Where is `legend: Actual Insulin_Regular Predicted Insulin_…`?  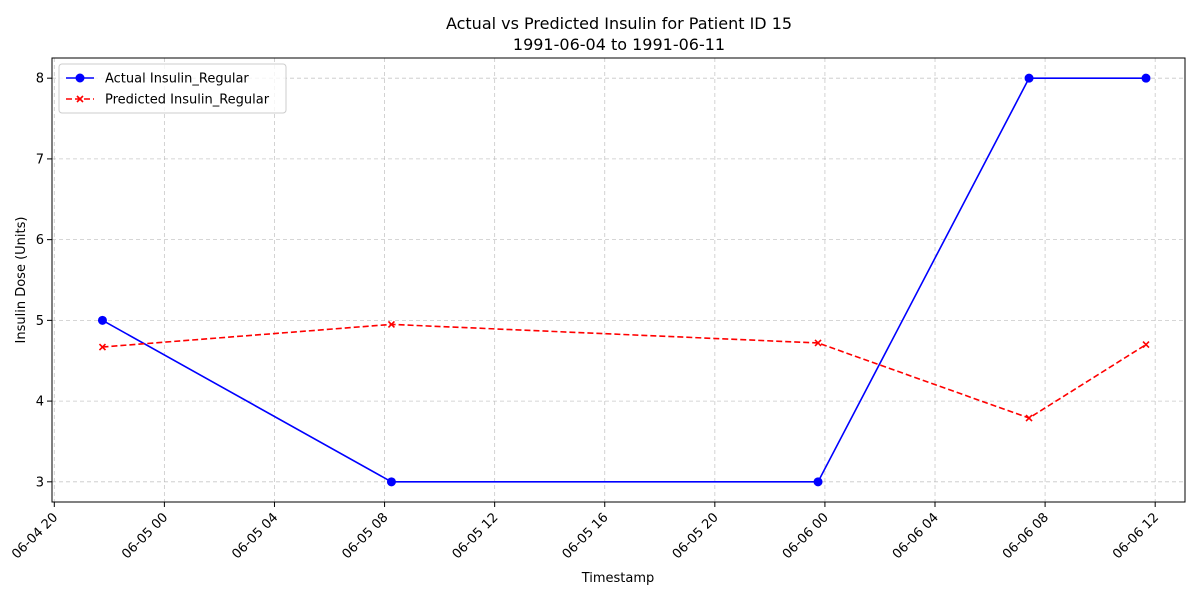 legend: Actual Insulin_Regular Predicted Insulin_… is located at coordinates (172, 88).